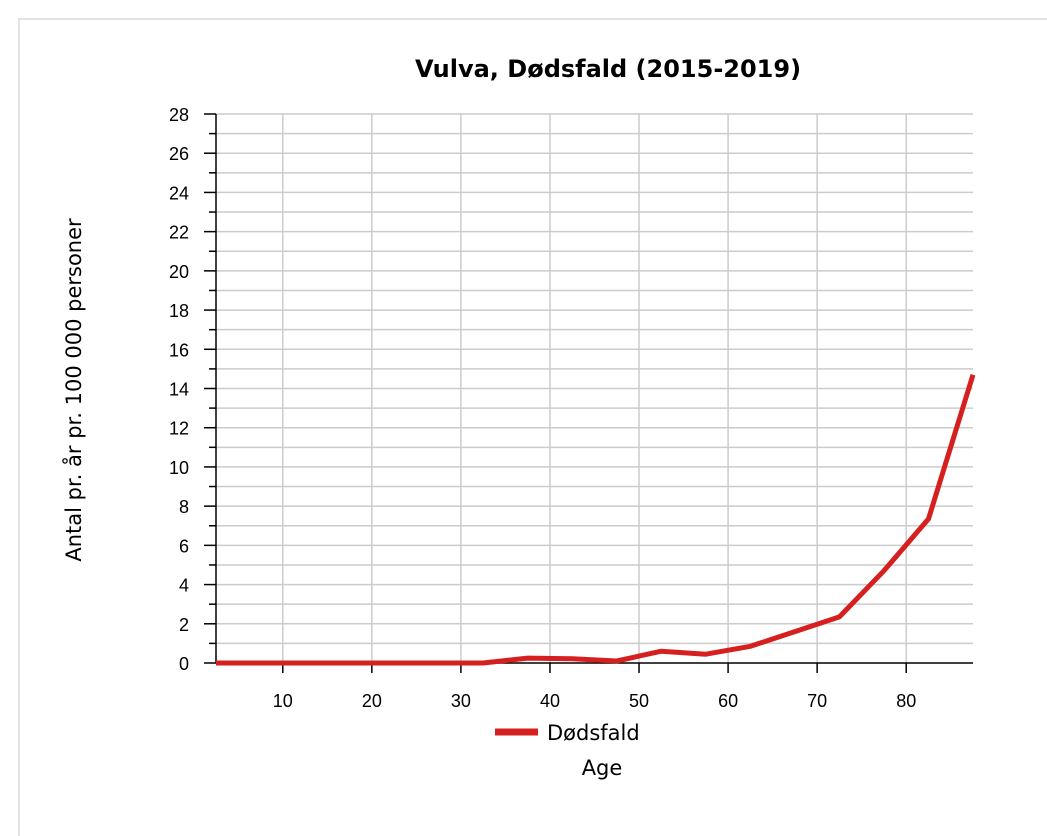  I want to click on y-tick-label: 8, so click(184, 507).